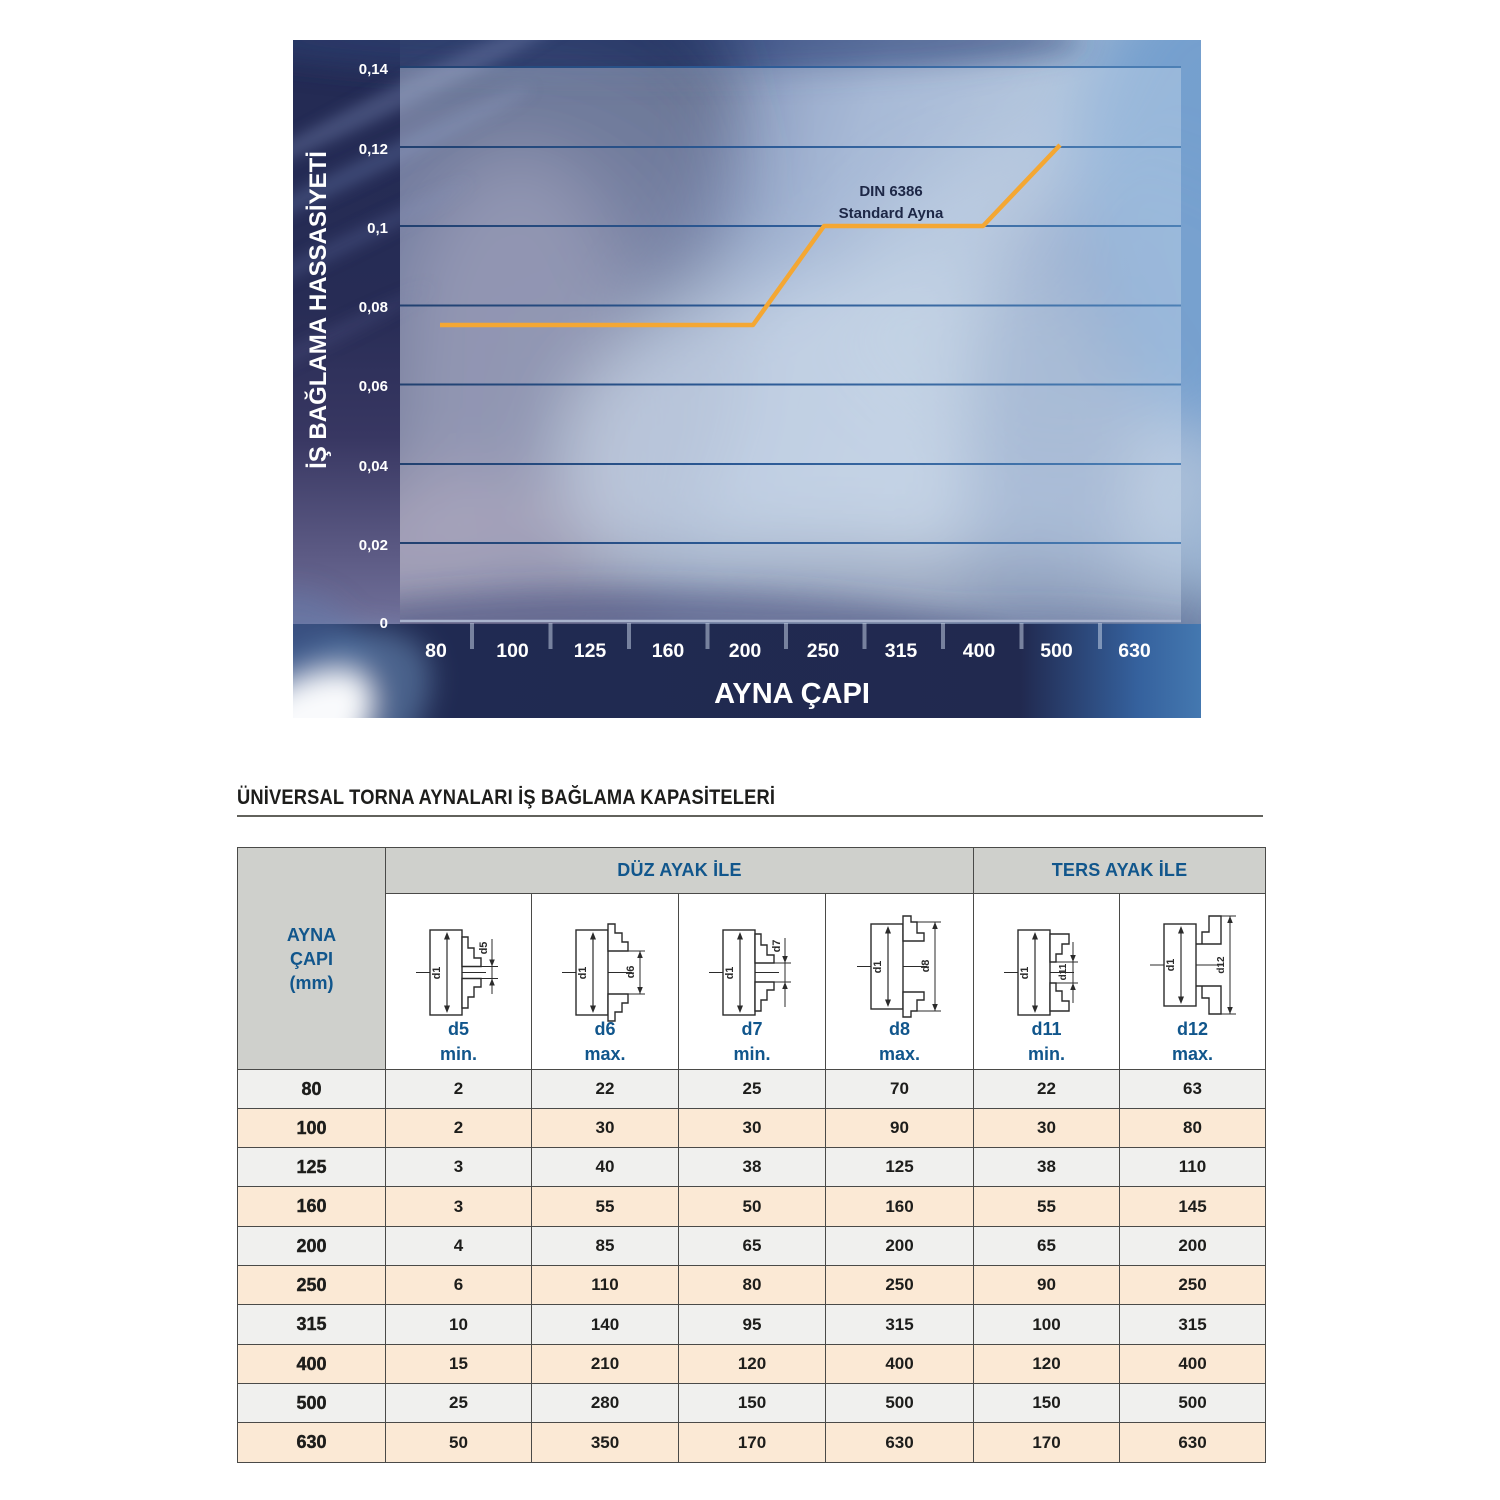 The image size is (1500, 1500). What do you see at coordinates (745, 651) in the screenshot?
I see `svg-text: 200` at bounding box center [745, 651].